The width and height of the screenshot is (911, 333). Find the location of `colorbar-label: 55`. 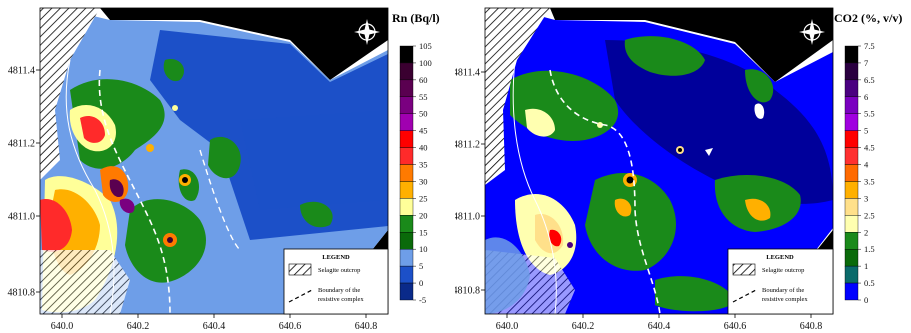

colorbar-label: 55 is located at coordinates (423, 97).